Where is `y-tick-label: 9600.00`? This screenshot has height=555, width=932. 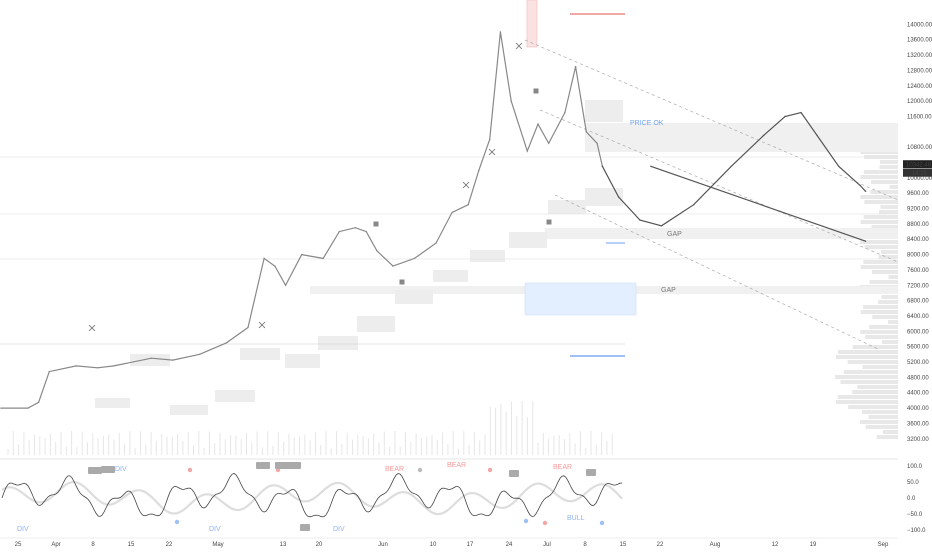
y-tick-label: 9600.00 is located at coordinates (918, 194).